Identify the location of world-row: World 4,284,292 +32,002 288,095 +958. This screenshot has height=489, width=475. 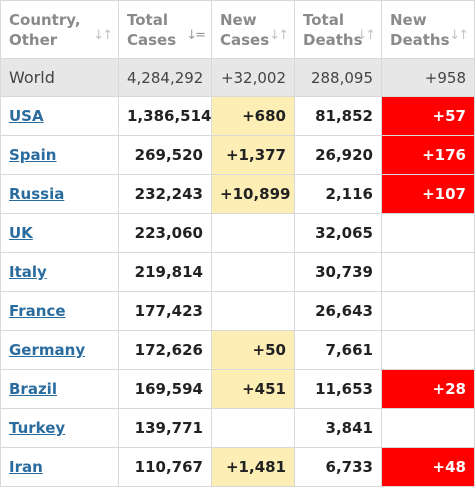
(237, 77).